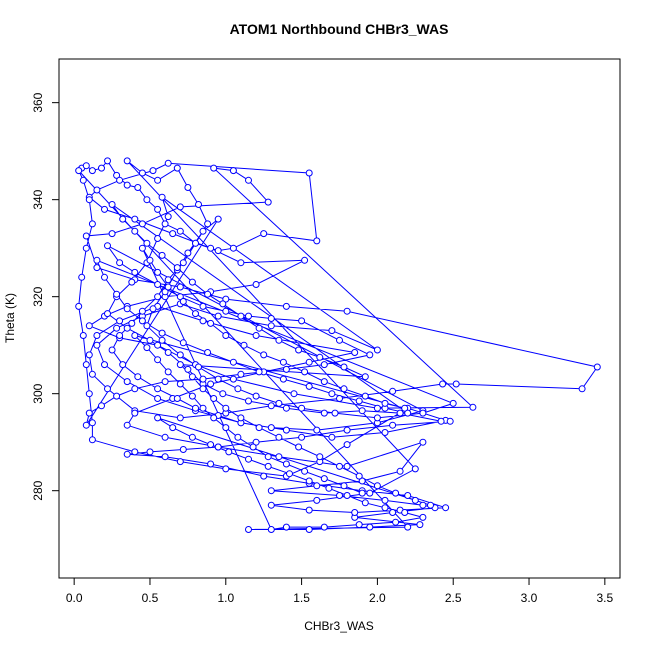 This screenshot has height=650, width=650. I want to click on x-tick-label: 0.0, so click(74, 598).